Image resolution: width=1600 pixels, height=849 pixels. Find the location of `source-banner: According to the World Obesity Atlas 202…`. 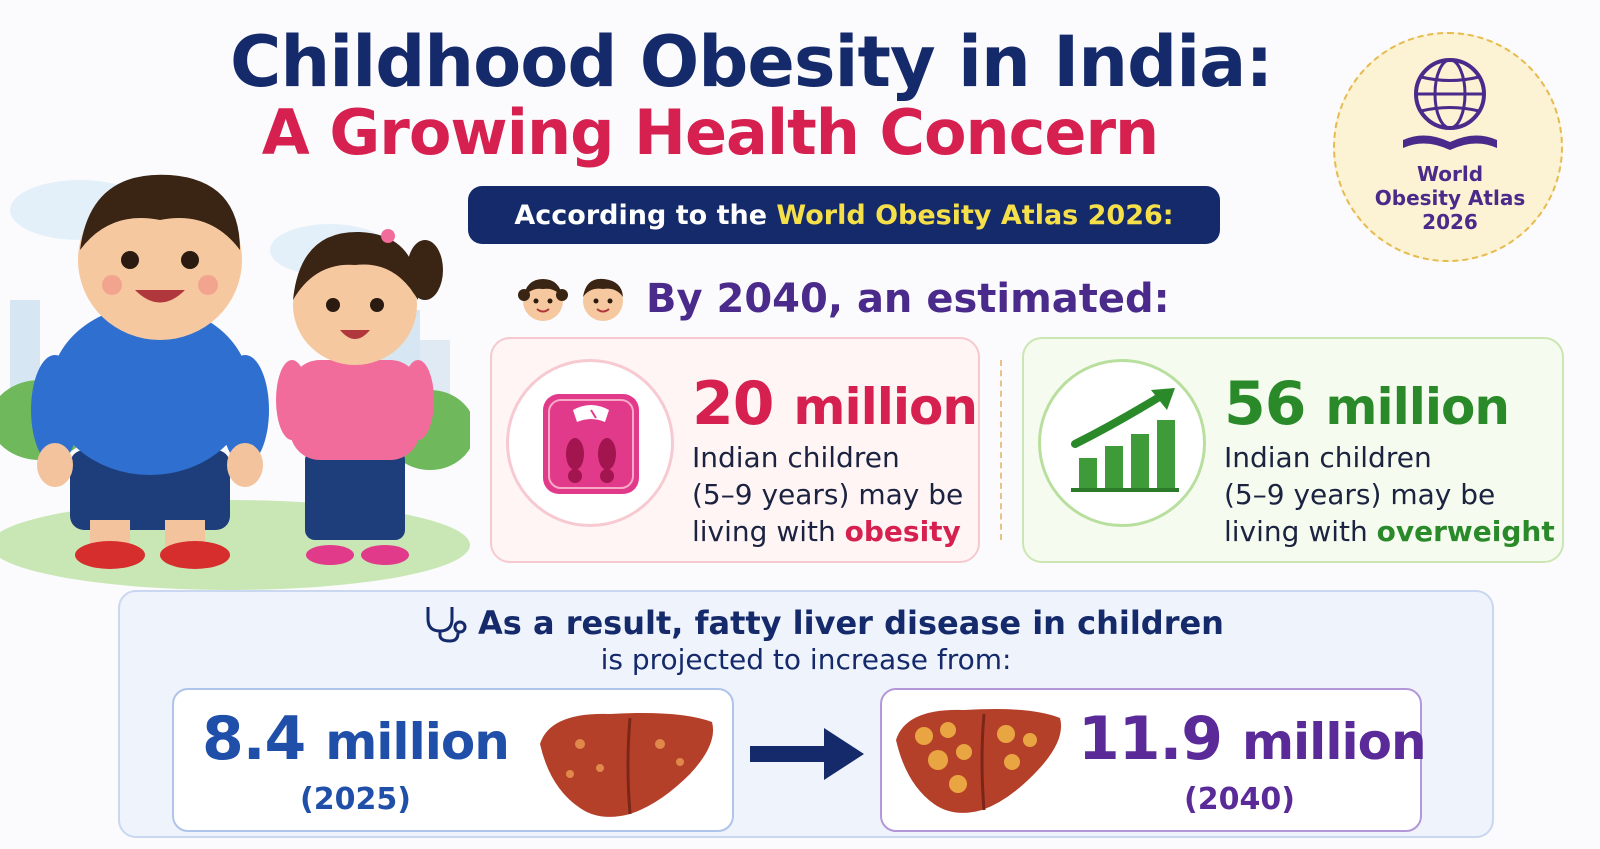

source-banner: According to the World Obesity Atlas 202… is located at coordinates (844, 215).